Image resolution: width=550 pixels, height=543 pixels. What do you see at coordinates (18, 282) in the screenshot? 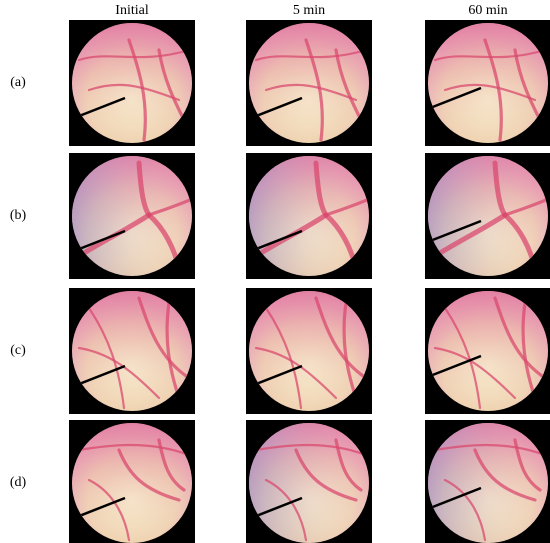
I see `row-labels: (a) (b) (c) (d)` at bounding box center [18, 282].